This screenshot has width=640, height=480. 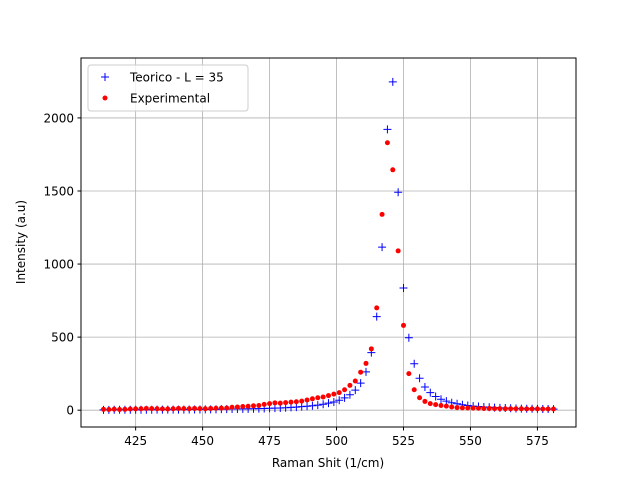 I want to click on y-tick-label: 1500, so click(x=58, y=191).